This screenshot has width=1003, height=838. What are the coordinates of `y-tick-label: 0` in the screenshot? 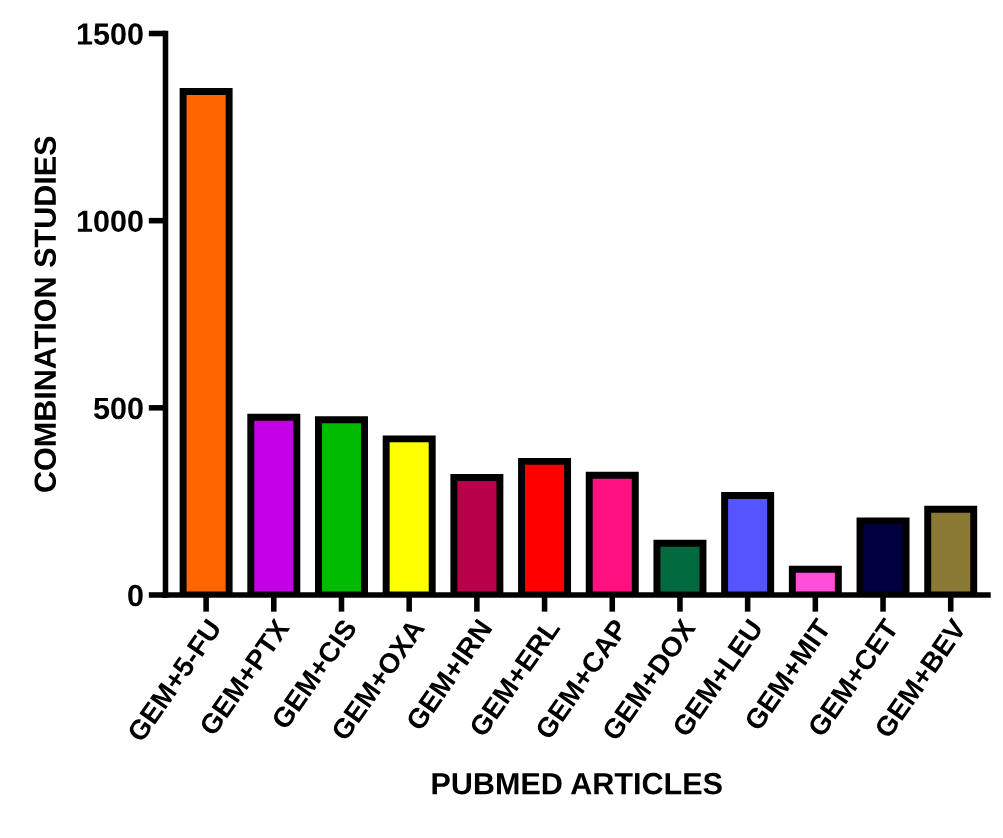 It's located at (135, 595).